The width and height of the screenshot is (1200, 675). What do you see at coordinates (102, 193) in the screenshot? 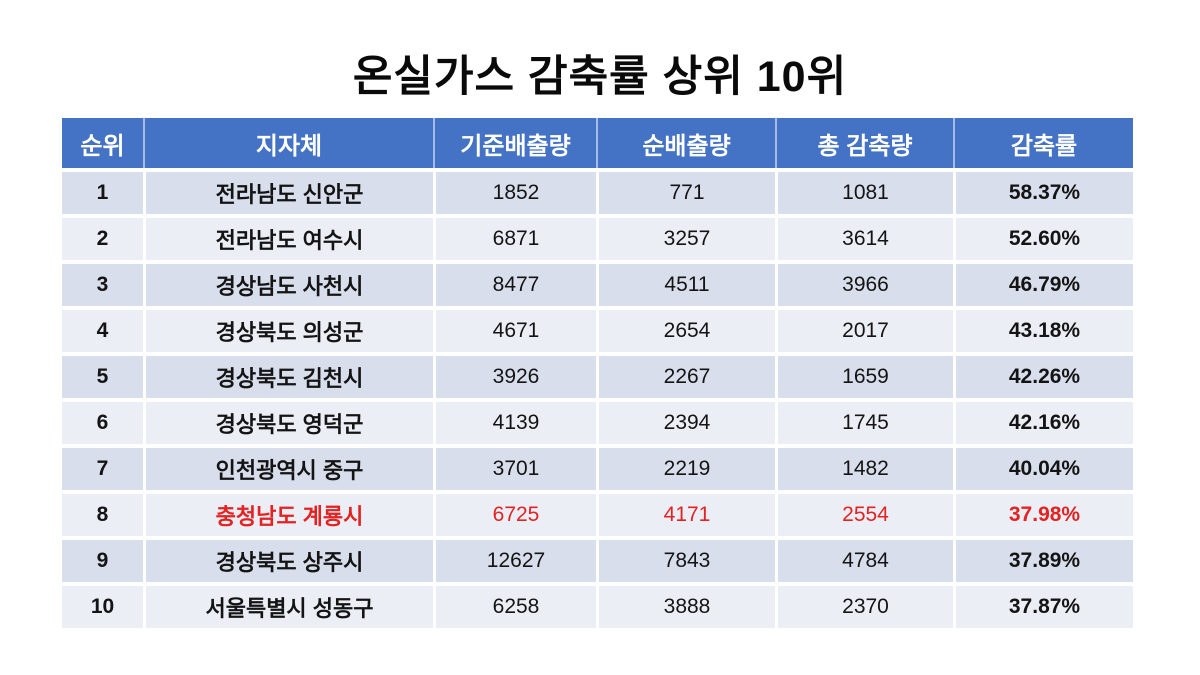
I see `cell-rank: 1` at bounding box center [102, 193].